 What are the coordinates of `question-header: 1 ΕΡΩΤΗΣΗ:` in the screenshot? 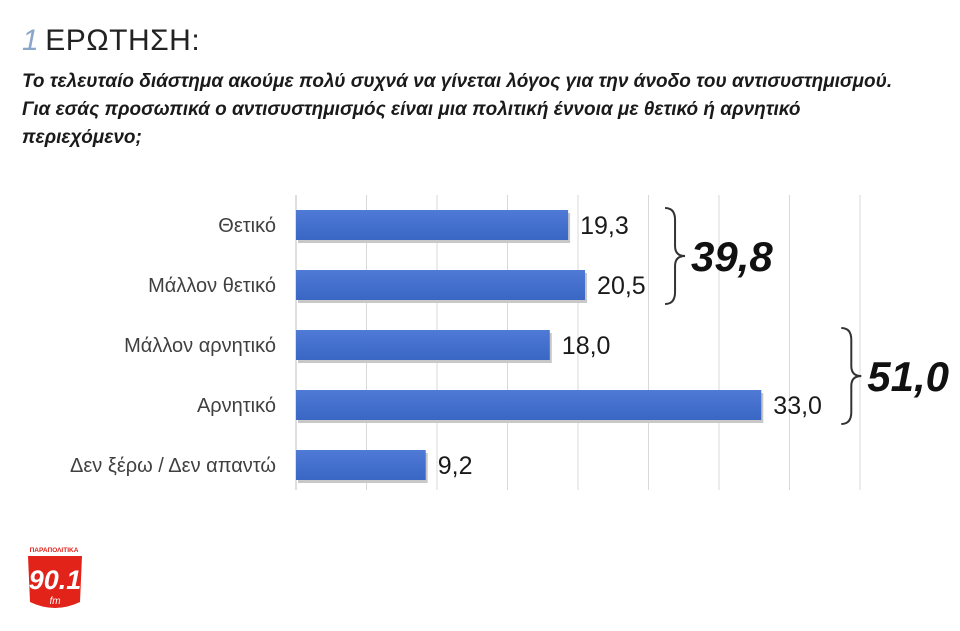 It's located at (111, 41).